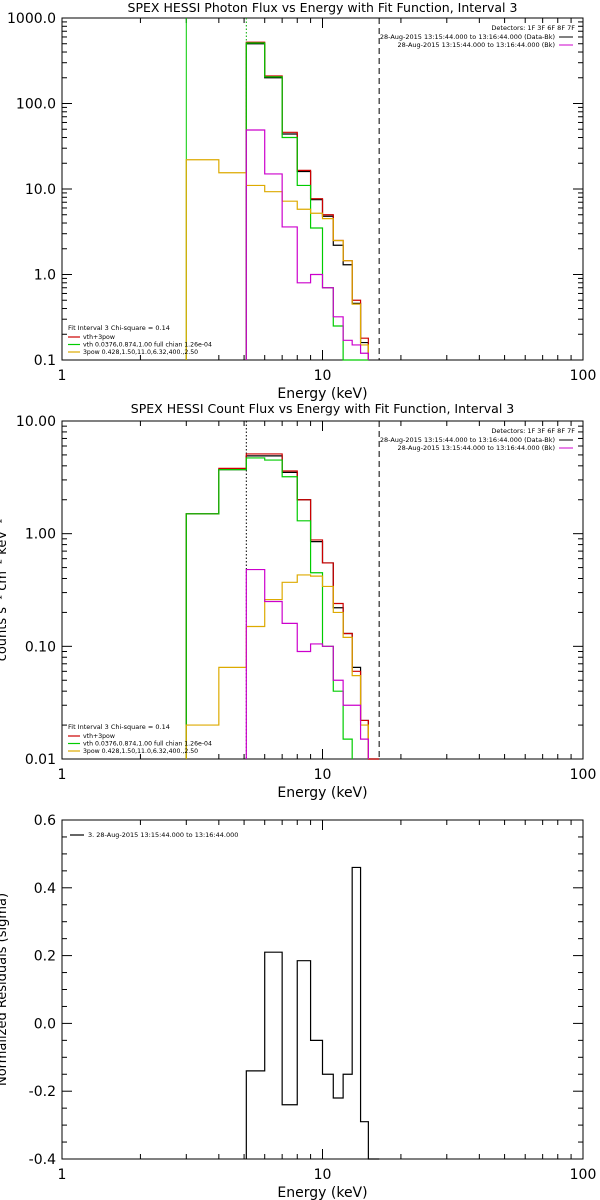 This screenshot has width=600, height=1200. I want to click on y-tick-label: 0.01, so click(40, 760).